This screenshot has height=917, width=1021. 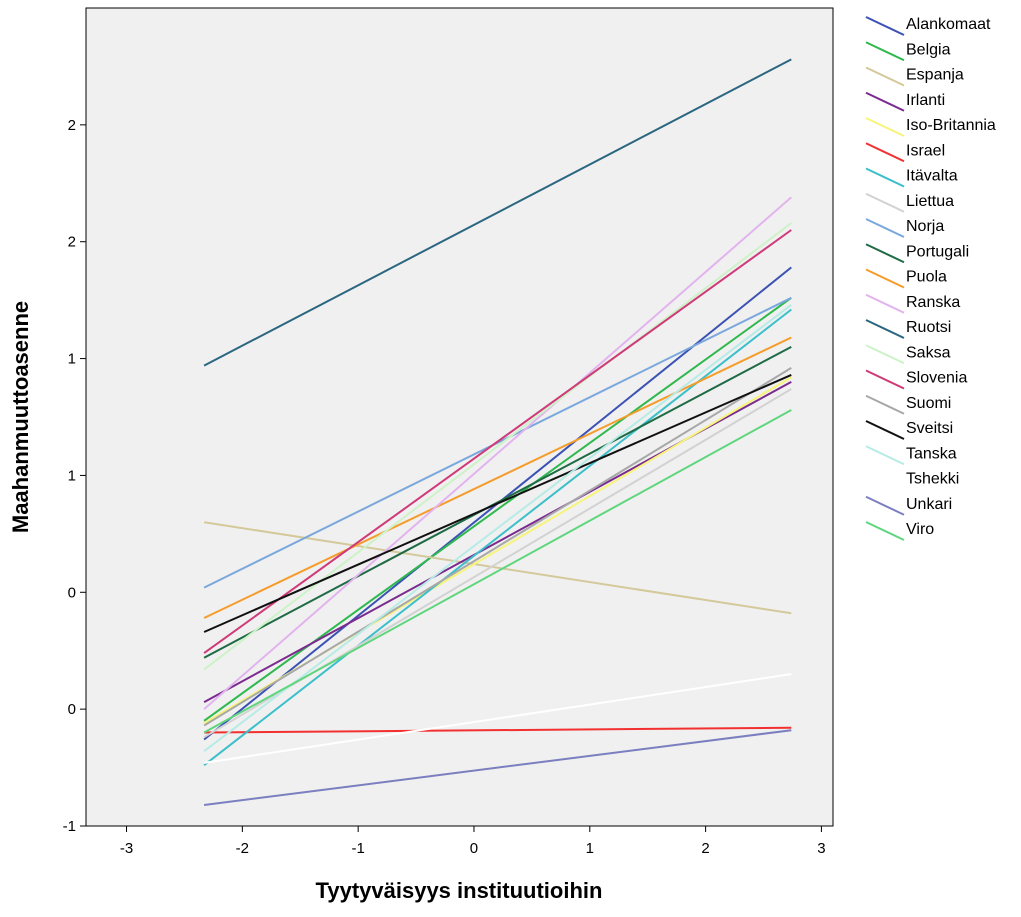 I want to click on y-axis: -1 0 0 1 1 2 2, so click(x=74, y=476).